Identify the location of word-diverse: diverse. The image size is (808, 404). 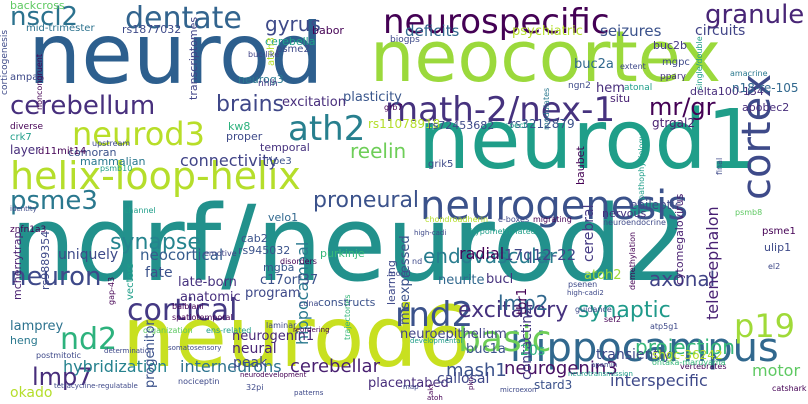
(27, 127).